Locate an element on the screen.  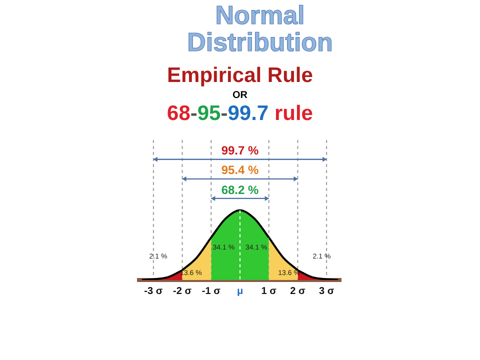
text: 68.2 % is located at coordinates (240, 189).